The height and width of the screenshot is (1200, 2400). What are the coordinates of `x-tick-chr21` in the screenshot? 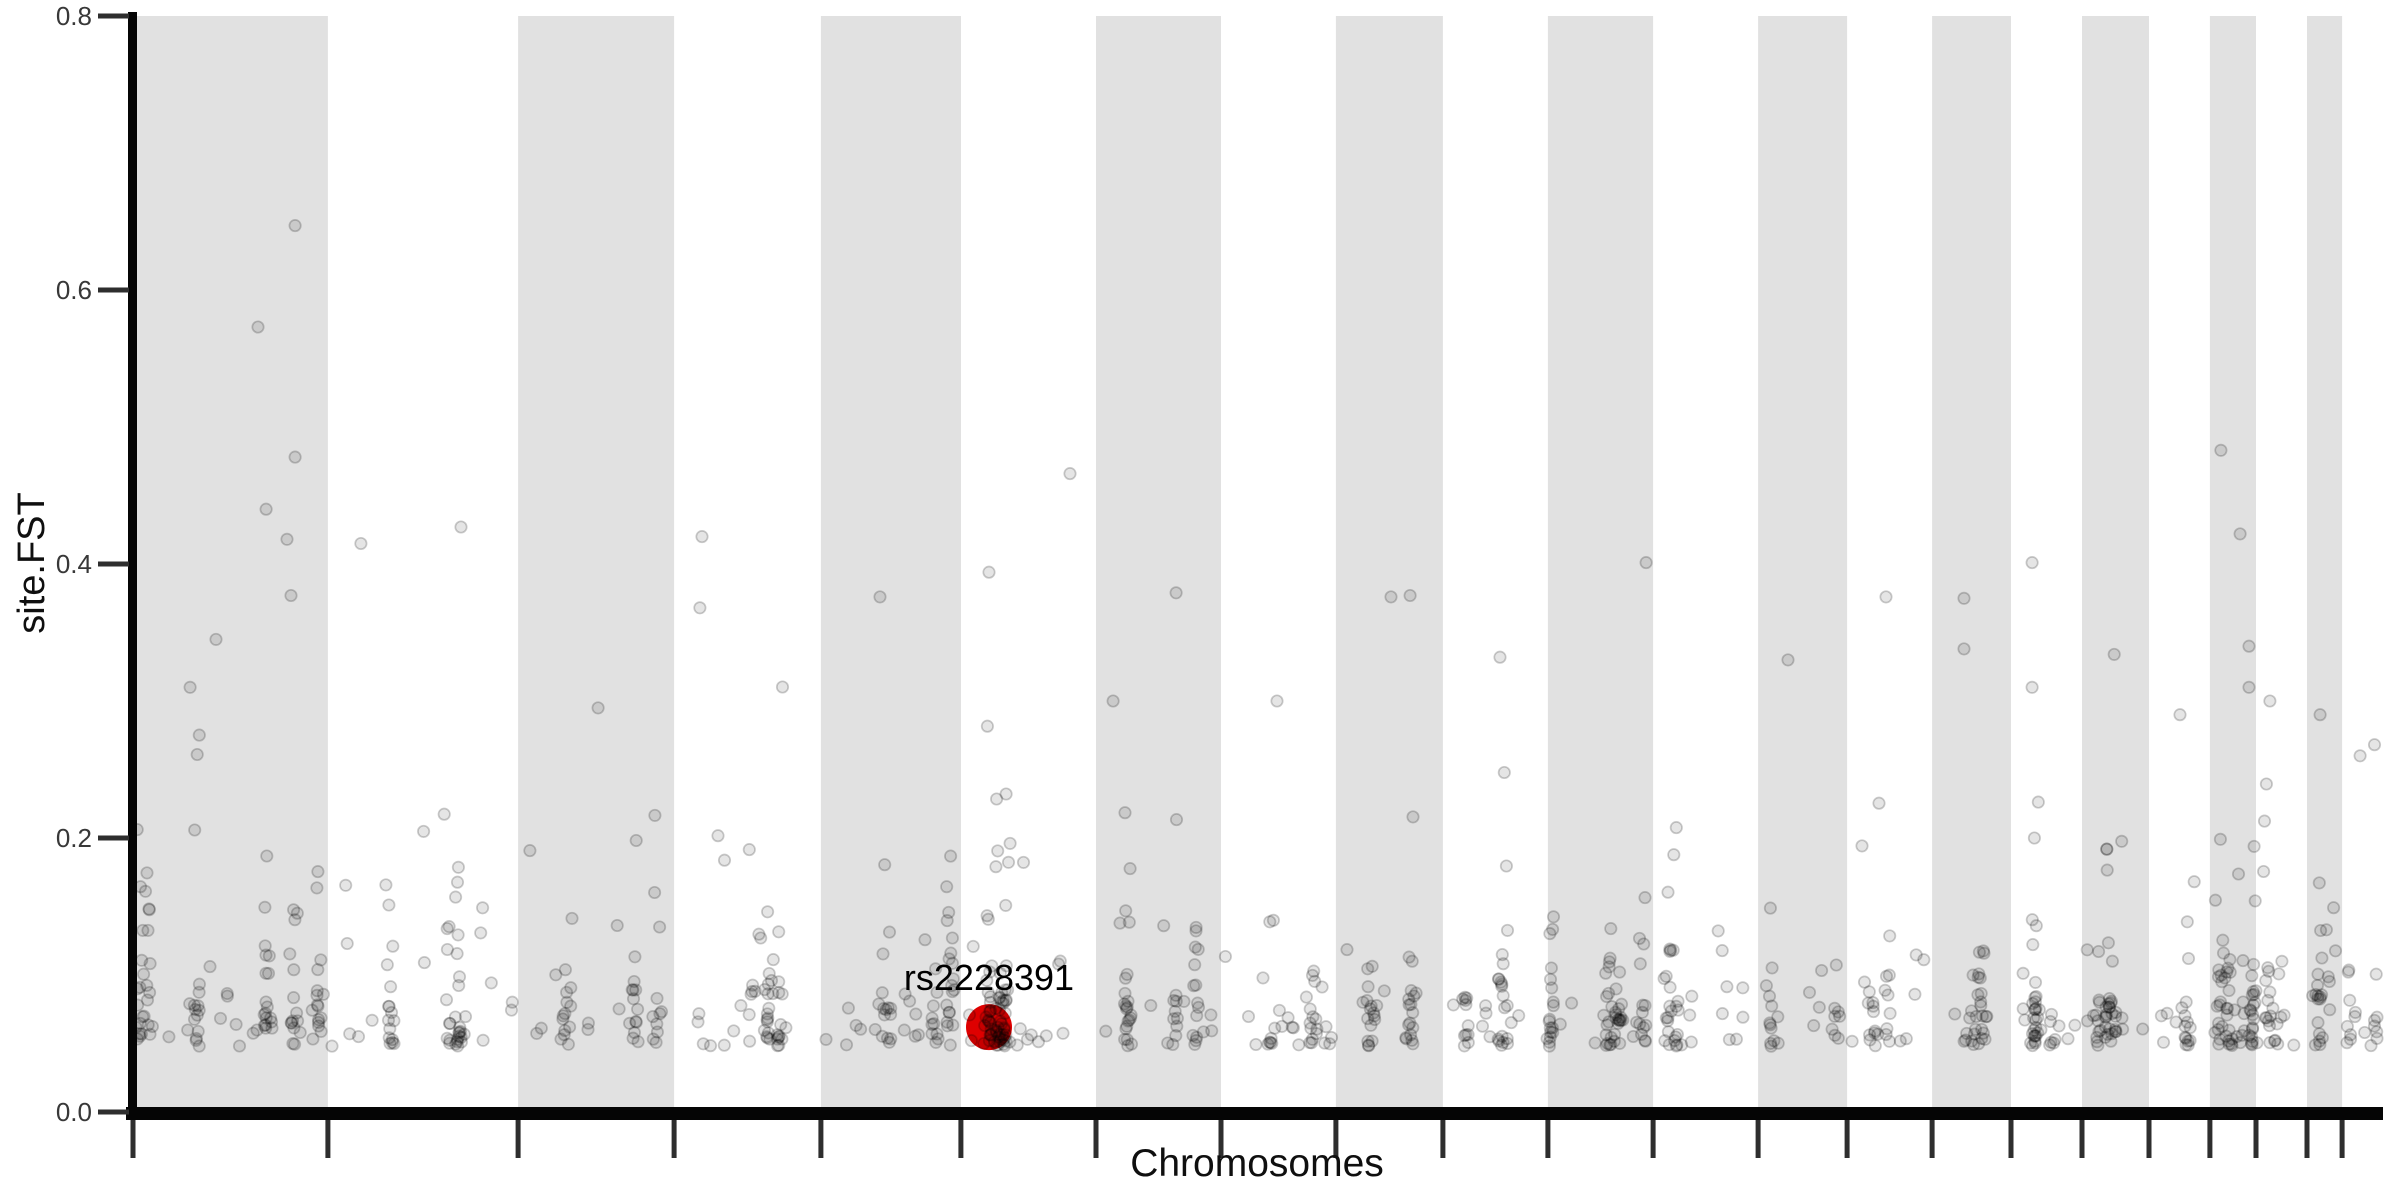 It's located at (2307, 1139).